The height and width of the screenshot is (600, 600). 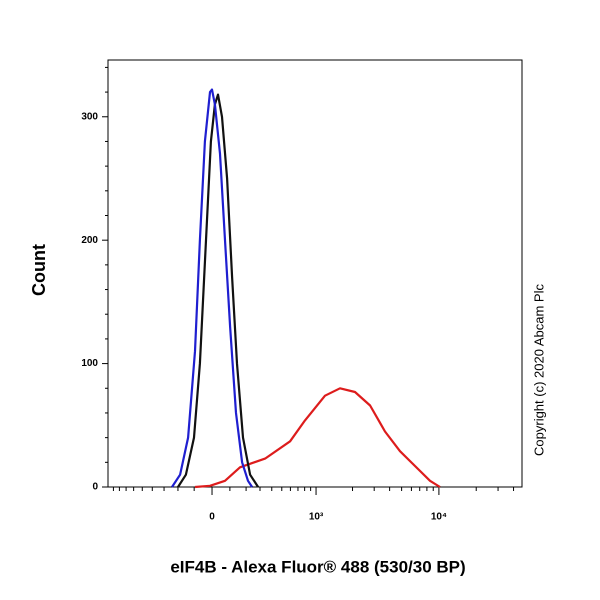 What do you see at coordinates (212, 517) in the screenshot?
I see `x-tick-label: 0` at bounding box center [212, 517].